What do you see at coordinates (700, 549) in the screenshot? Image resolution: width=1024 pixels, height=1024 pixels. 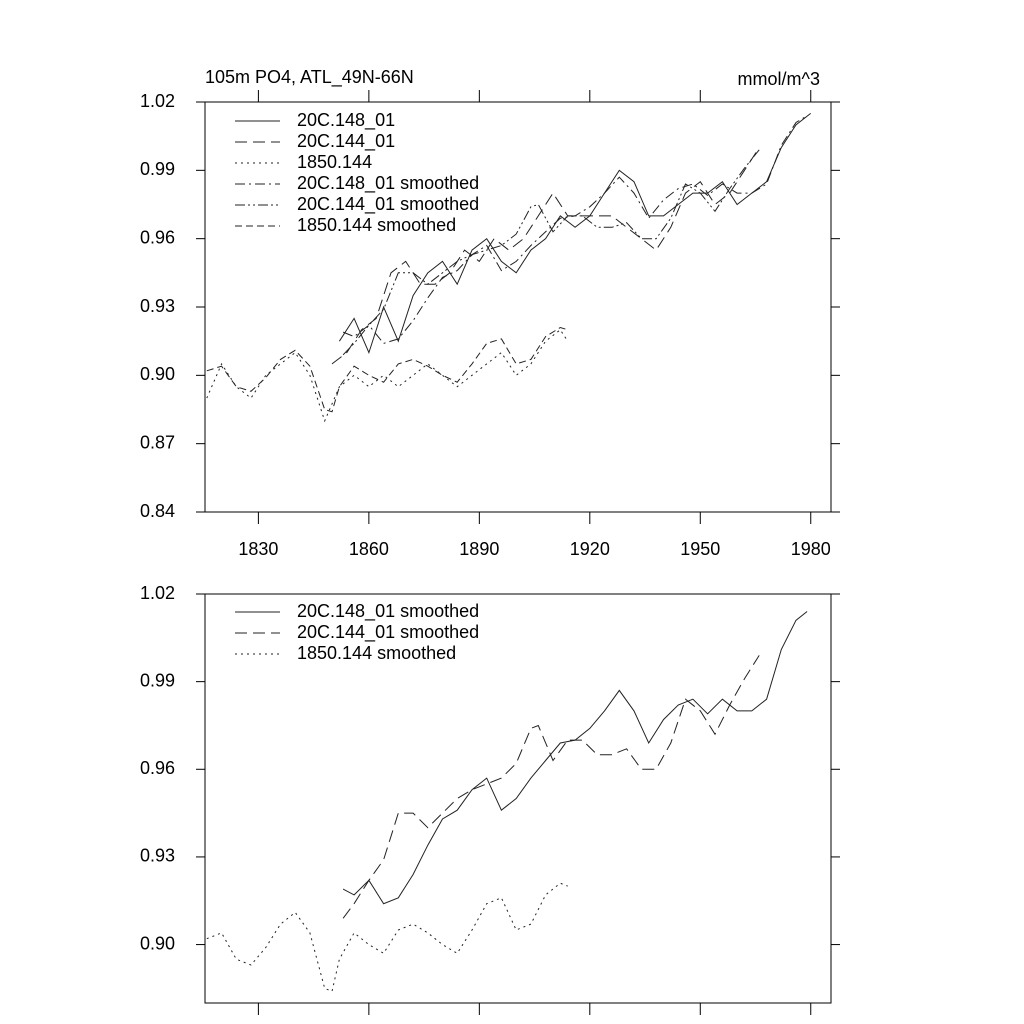 I see `x-tick-label: 1950` at bounding box center [700, 549].